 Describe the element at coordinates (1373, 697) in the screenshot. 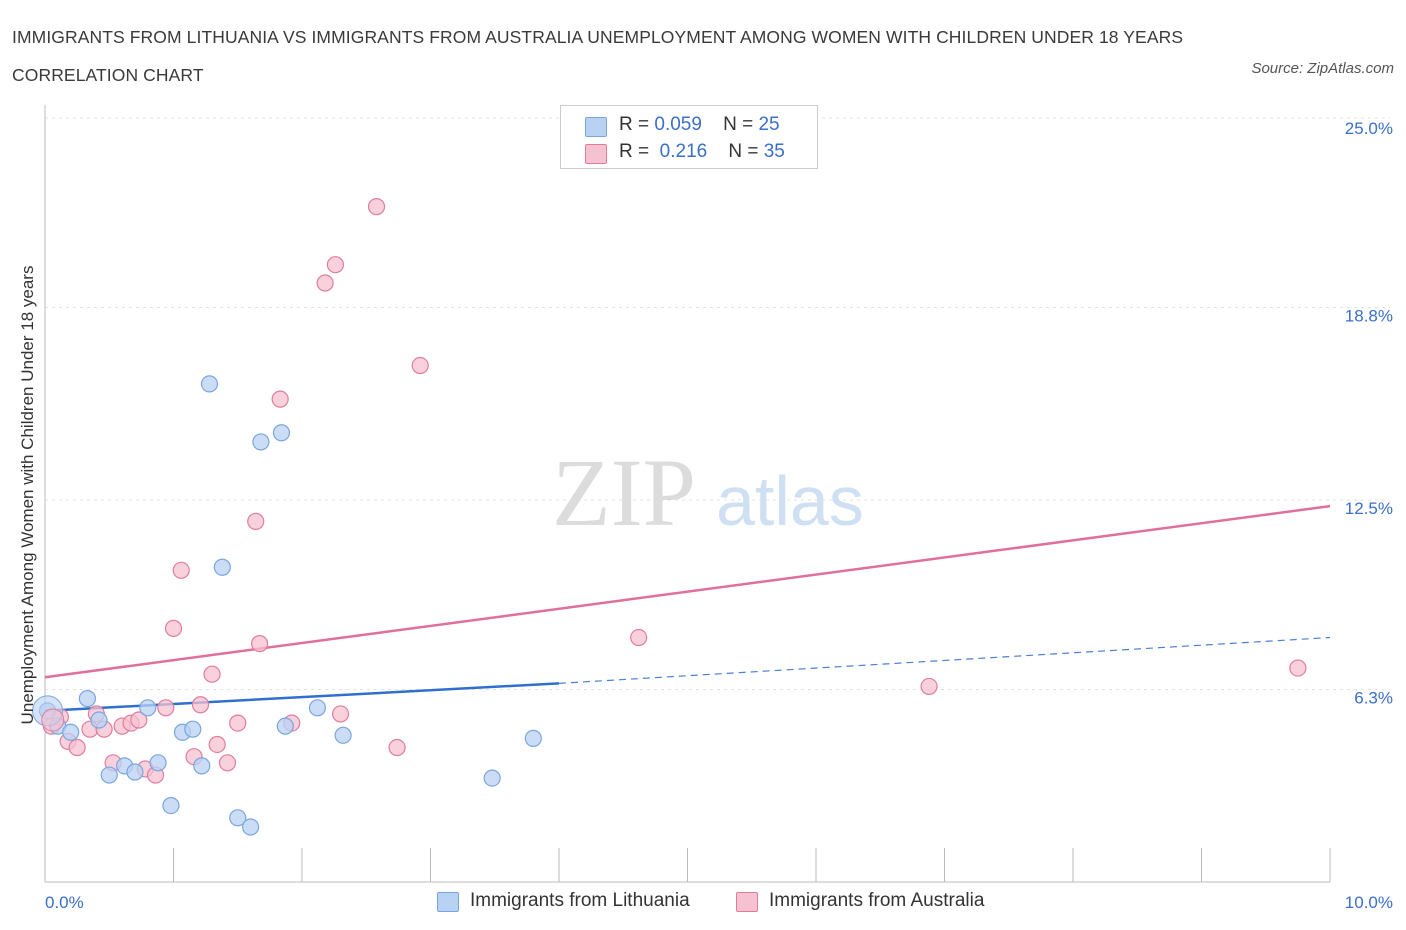

I see `y-tick-label: 6.3%` at that location.